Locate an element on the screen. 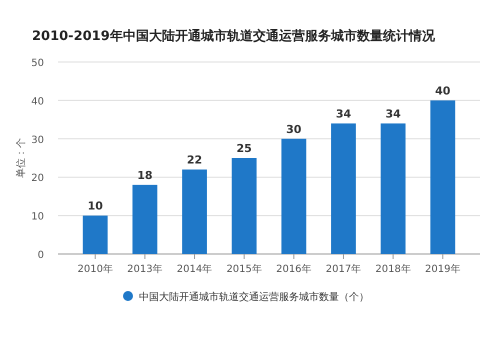 This screenshot has width=500, height=362. data-label: 22 is located at coordinates (194, 160).